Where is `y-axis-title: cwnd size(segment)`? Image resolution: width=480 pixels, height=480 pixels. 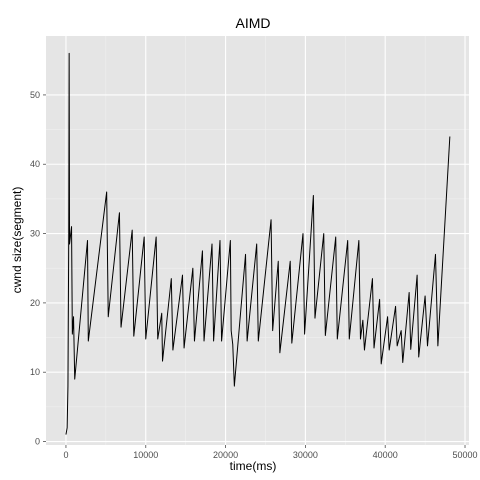
y-axis-title: cwnd size(segment) is located at coordinates (17, 240).